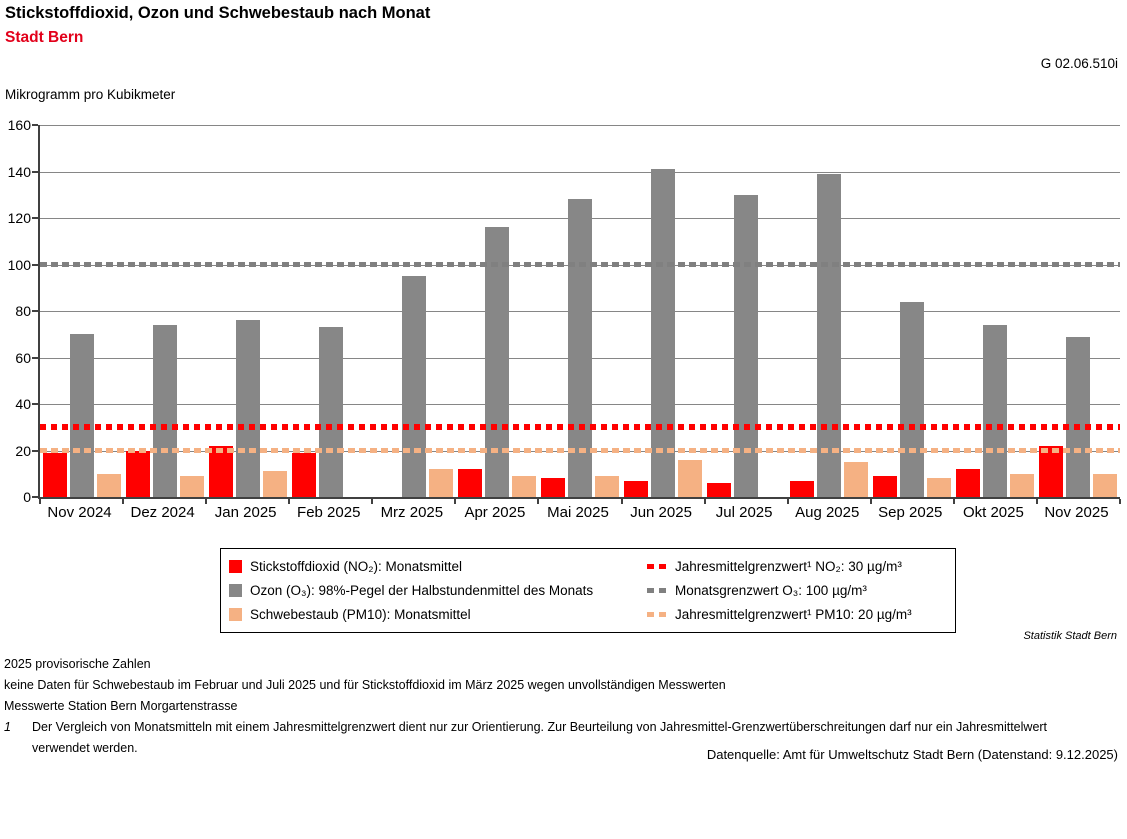  Describe the element at coordinates (910, 512) in the screenshot. I see `x-label-sep-2025: Sep 2025` at that location.